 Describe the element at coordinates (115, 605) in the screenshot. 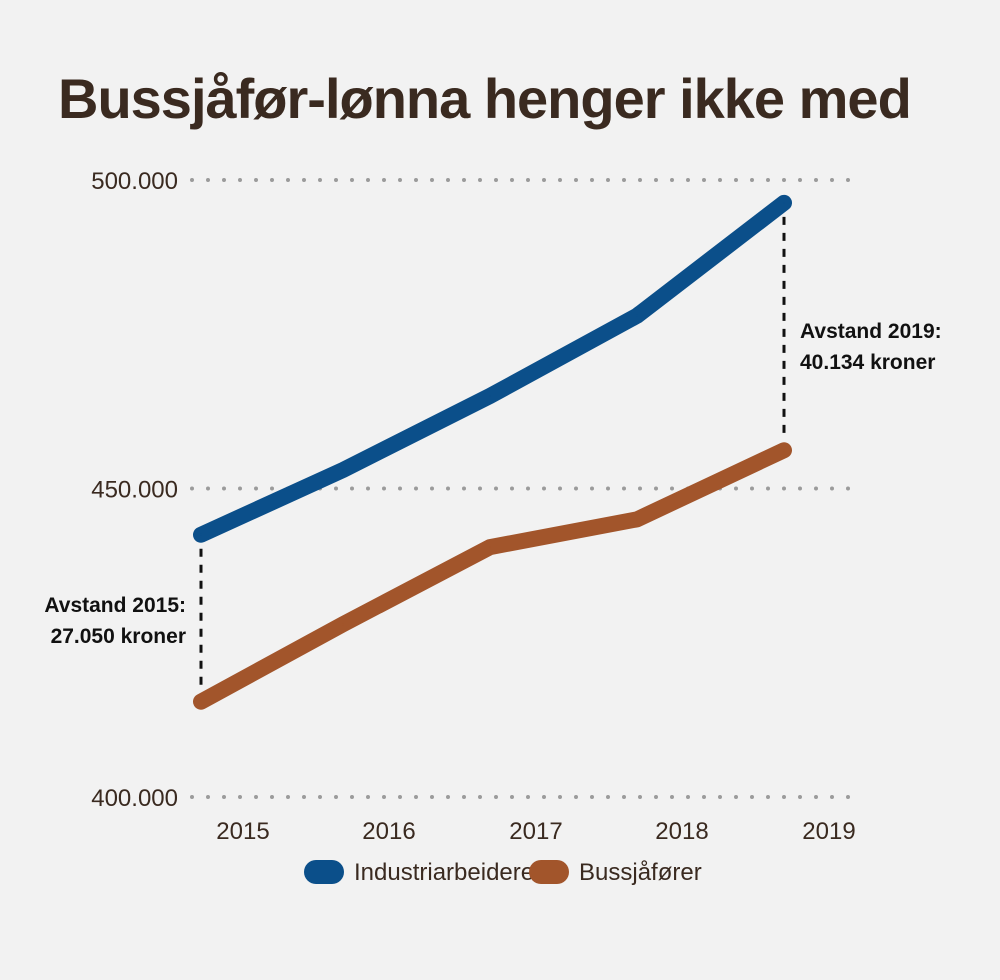

I see `annotation-text: Avstand 2015:` at that location.